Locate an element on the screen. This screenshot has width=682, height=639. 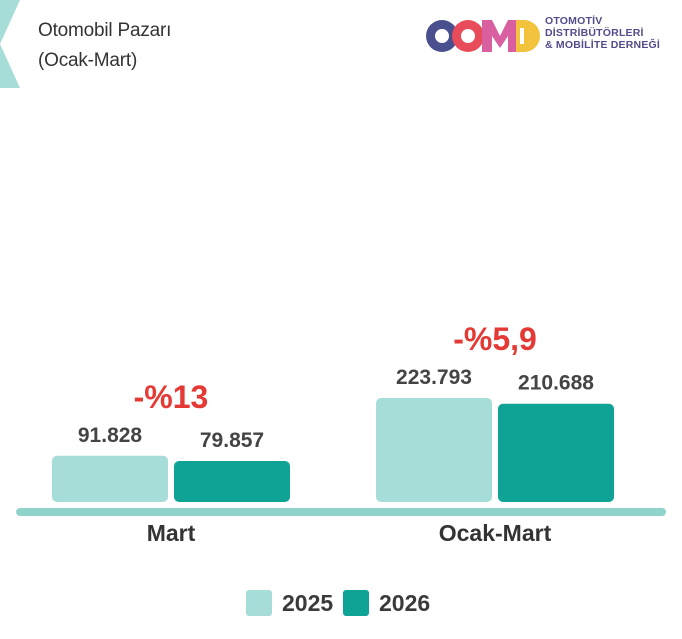
legend-swatch-2025 is located at coordinates (259, 603).